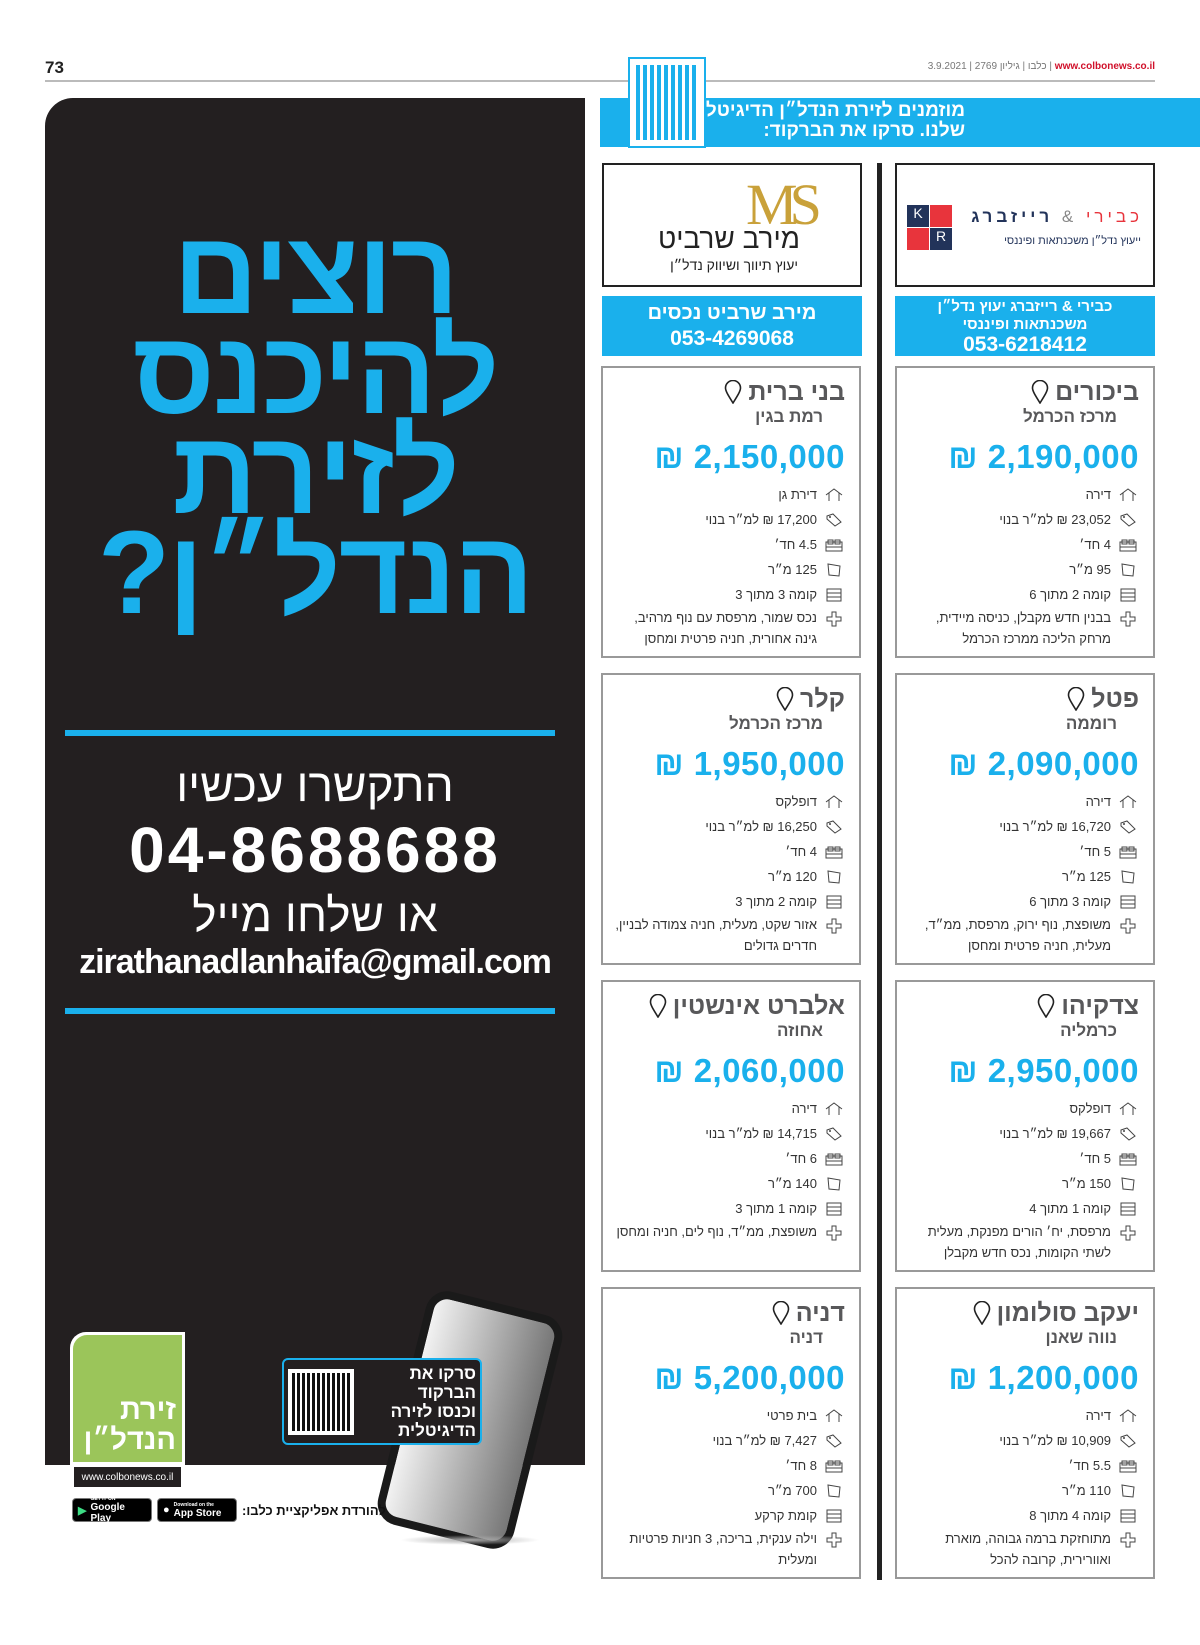 Image resolution: width=1200 pixels, height=1645 pixels. Describe the element at coordinates (1086, 1490) in the screenshot. I see `size: 110 מ״ר` at that location.